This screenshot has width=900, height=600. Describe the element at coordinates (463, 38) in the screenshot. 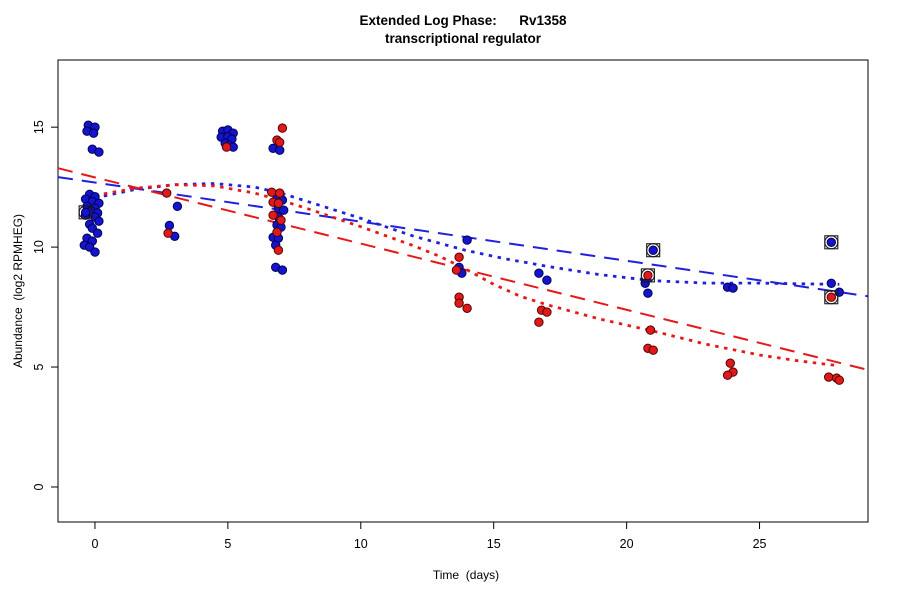

I see `chart-title-line2: transcriptional regulator` at that location.